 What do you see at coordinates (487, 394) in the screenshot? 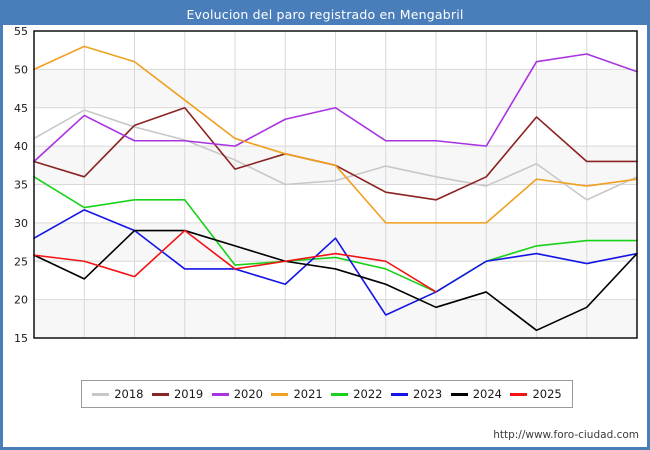
I see `legend-label-2024: 2024` at bounding box center [487, 394].